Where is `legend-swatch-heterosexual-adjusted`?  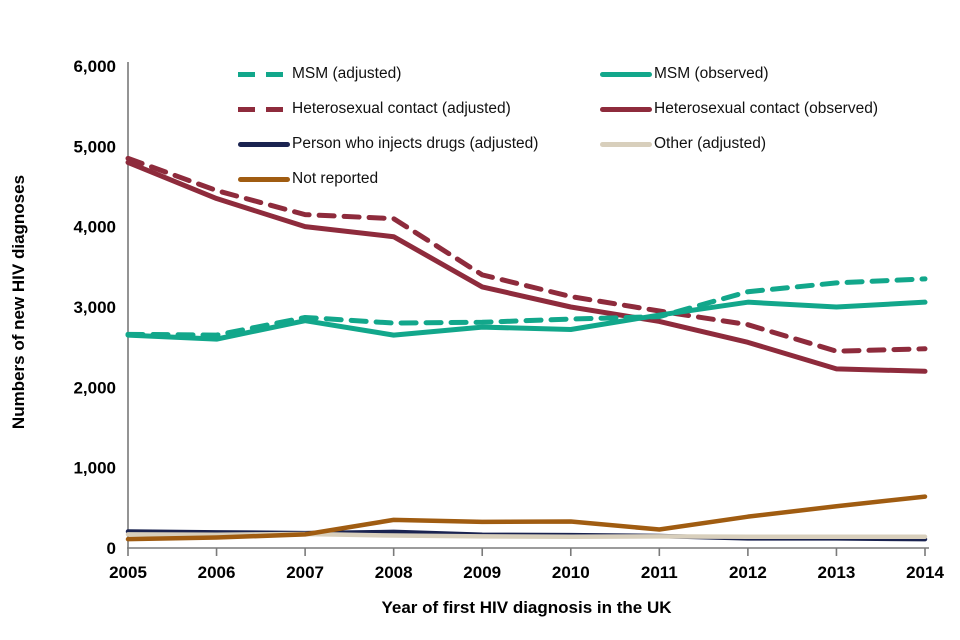
legend-swatch-heterosexual-adjusted is located at coordinates (264, 109).